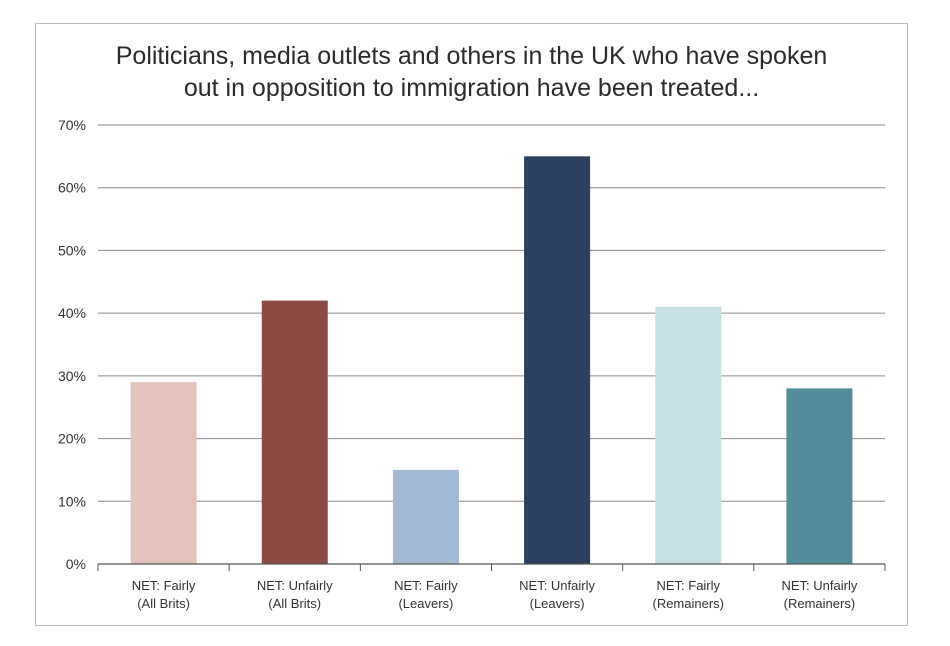 The image size is (950, 646). I want to click on y-tick-label: 20%, so click(72, 439).